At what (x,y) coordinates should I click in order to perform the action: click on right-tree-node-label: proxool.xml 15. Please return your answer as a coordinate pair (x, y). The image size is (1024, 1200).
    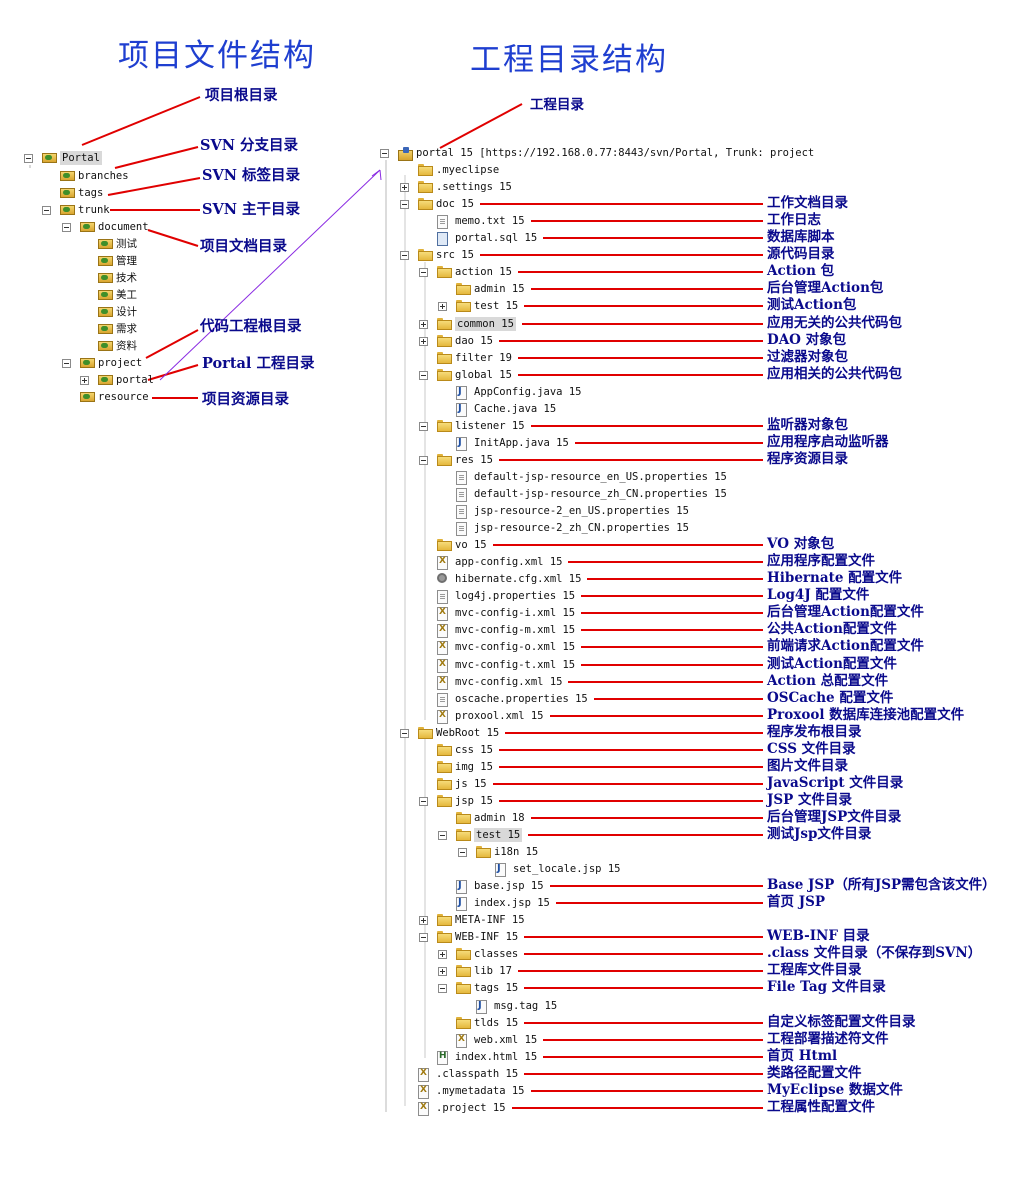
    Looking at the image, I should click on (499, 716).